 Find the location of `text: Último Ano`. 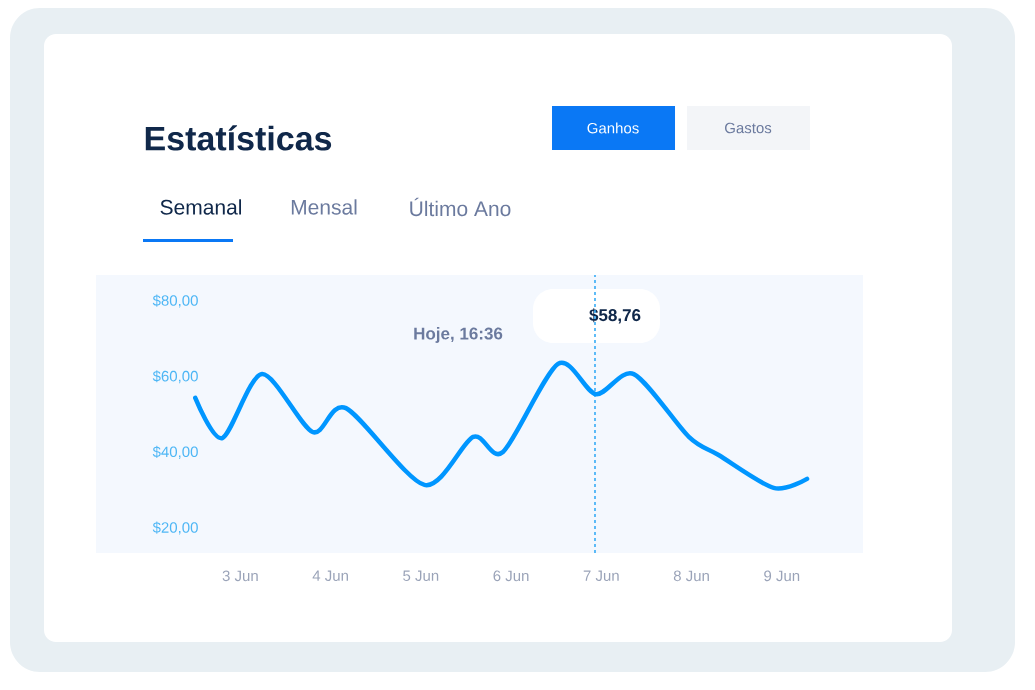

text: Último Ano is located at coordinates (460, 207).